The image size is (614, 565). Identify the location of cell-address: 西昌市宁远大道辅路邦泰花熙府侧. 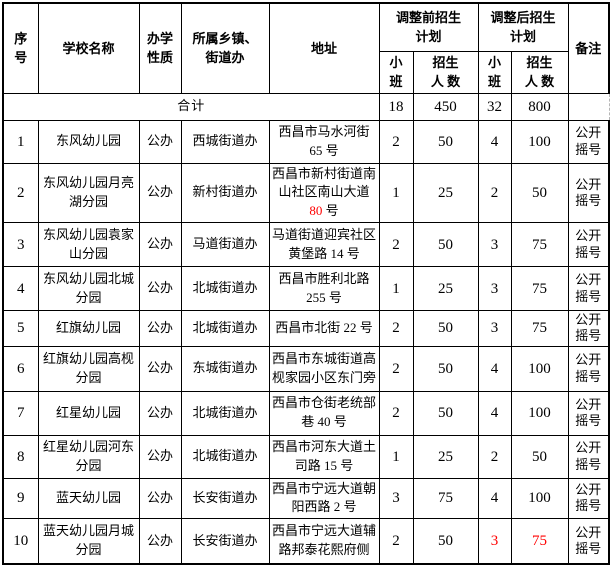
(324, 541).